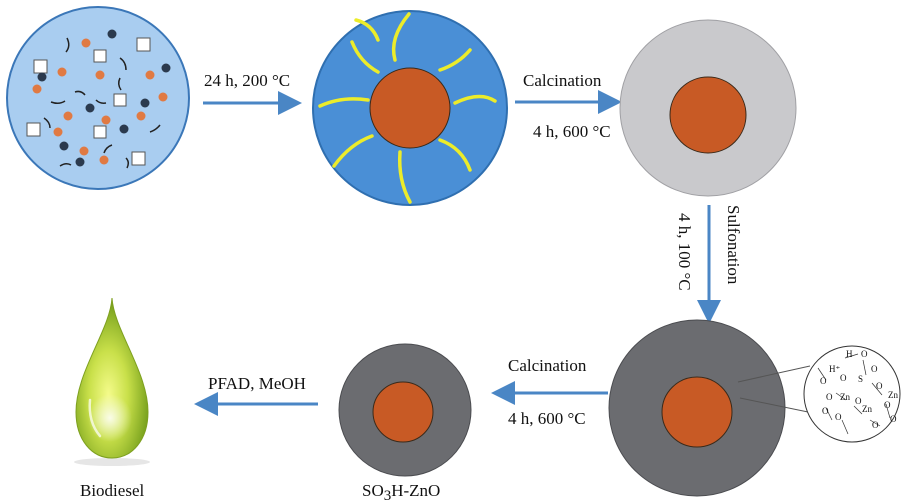  I want to click on calcination-condition-label-2: 4 h, 600 °C, so click(547, 418).